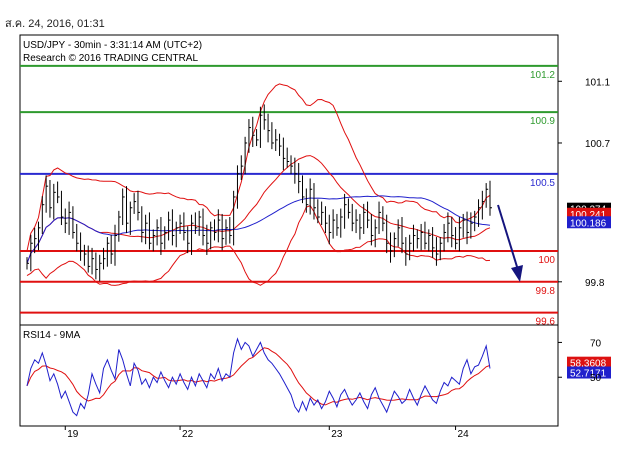 The height and width of the screenshot is (459, 619). What do you see at coordinates (596, 378) in the screenshot?
I see `rsi-y-tick-label: 50` at bounding box center [596, 378].